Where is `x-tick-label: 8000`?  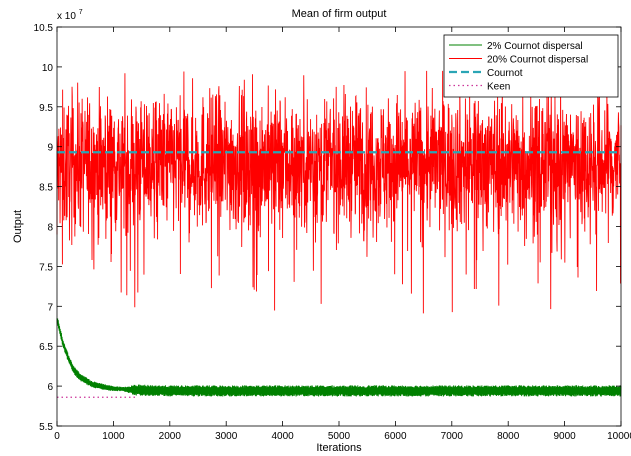 x-tick-label: 8000 is located at coordinates (508, 436).